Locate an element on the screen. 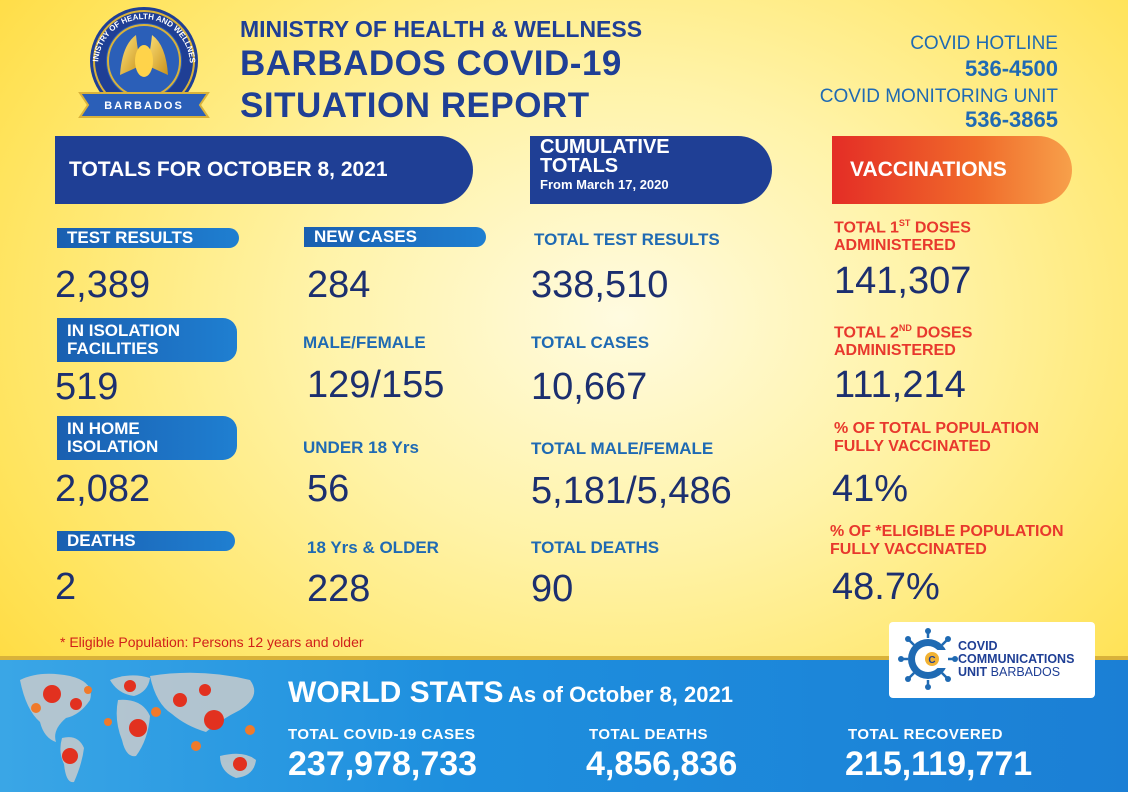  home-isolation-label-line1: IN HOME is located at coordinates (103, 428).